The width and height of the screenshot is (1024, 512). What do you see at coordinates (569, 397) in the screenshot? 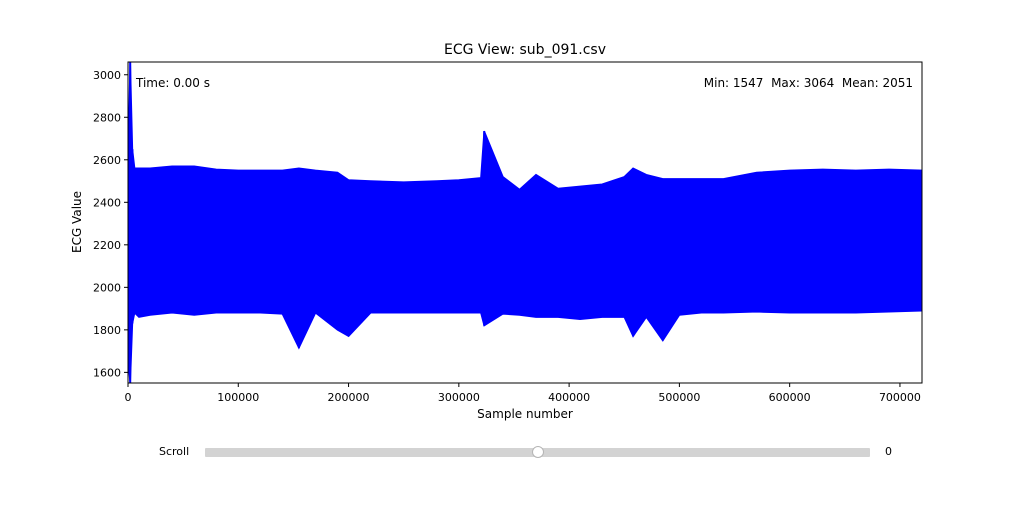
I see `x-tick-label: 400000` at bounding box center [569, 397].